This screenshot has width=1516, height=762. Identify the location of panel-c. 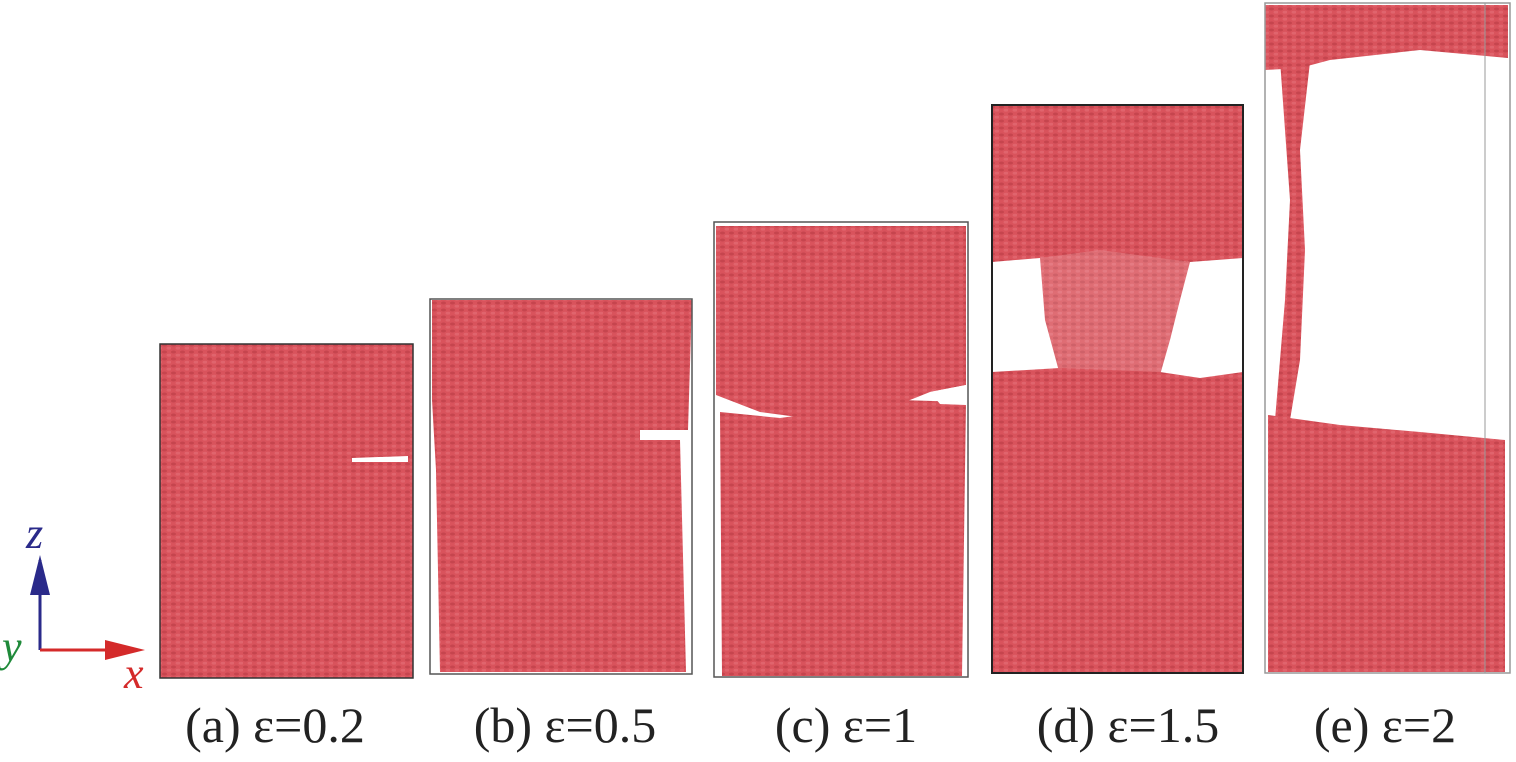
(841, 449).